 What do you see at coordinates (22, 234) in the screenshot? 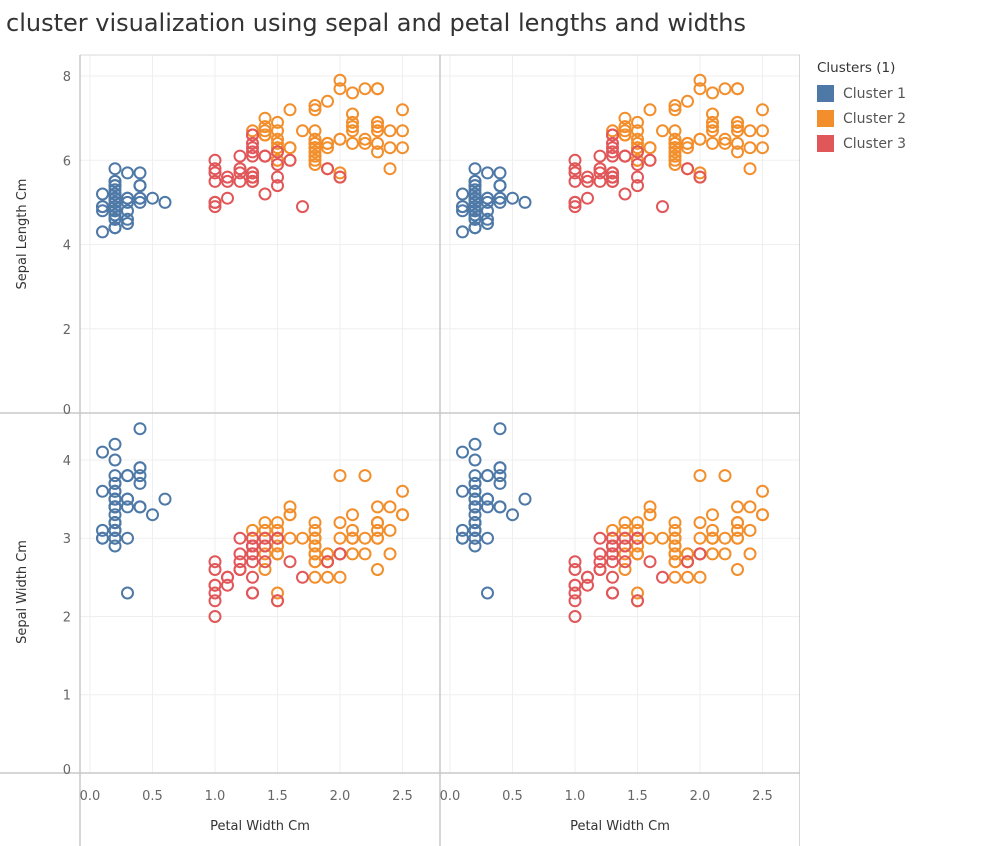
I see `y-axis-label-sepal-length: Sepal Length Cm` at bounding box center [22, 234].